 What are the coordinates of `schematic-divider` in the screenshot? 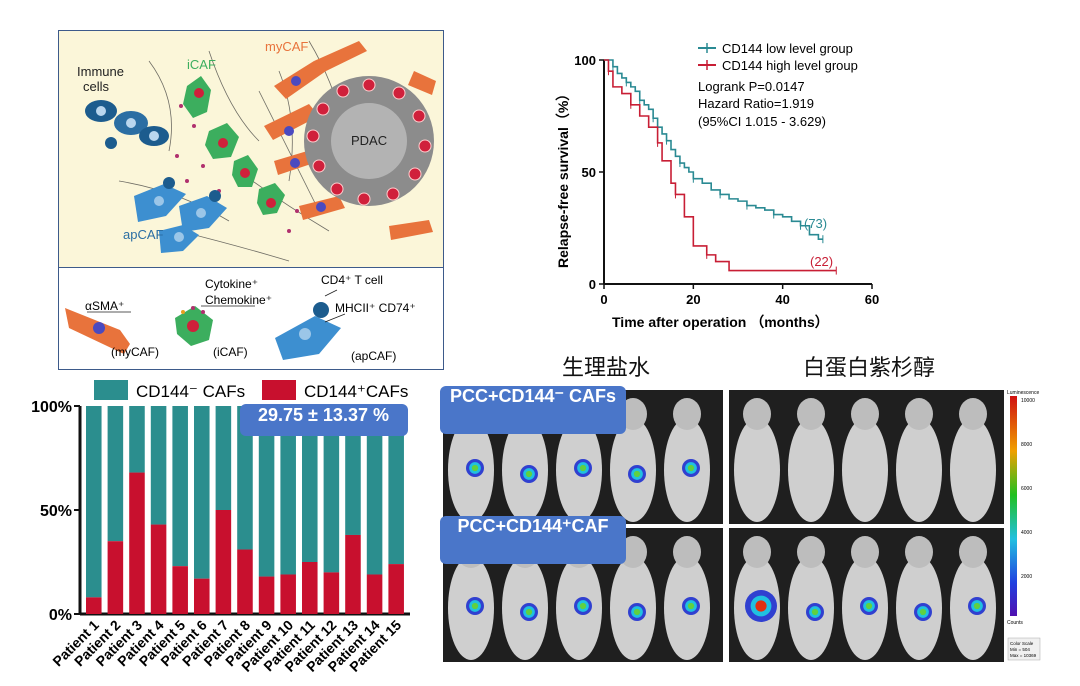 It's located at (251, 268).